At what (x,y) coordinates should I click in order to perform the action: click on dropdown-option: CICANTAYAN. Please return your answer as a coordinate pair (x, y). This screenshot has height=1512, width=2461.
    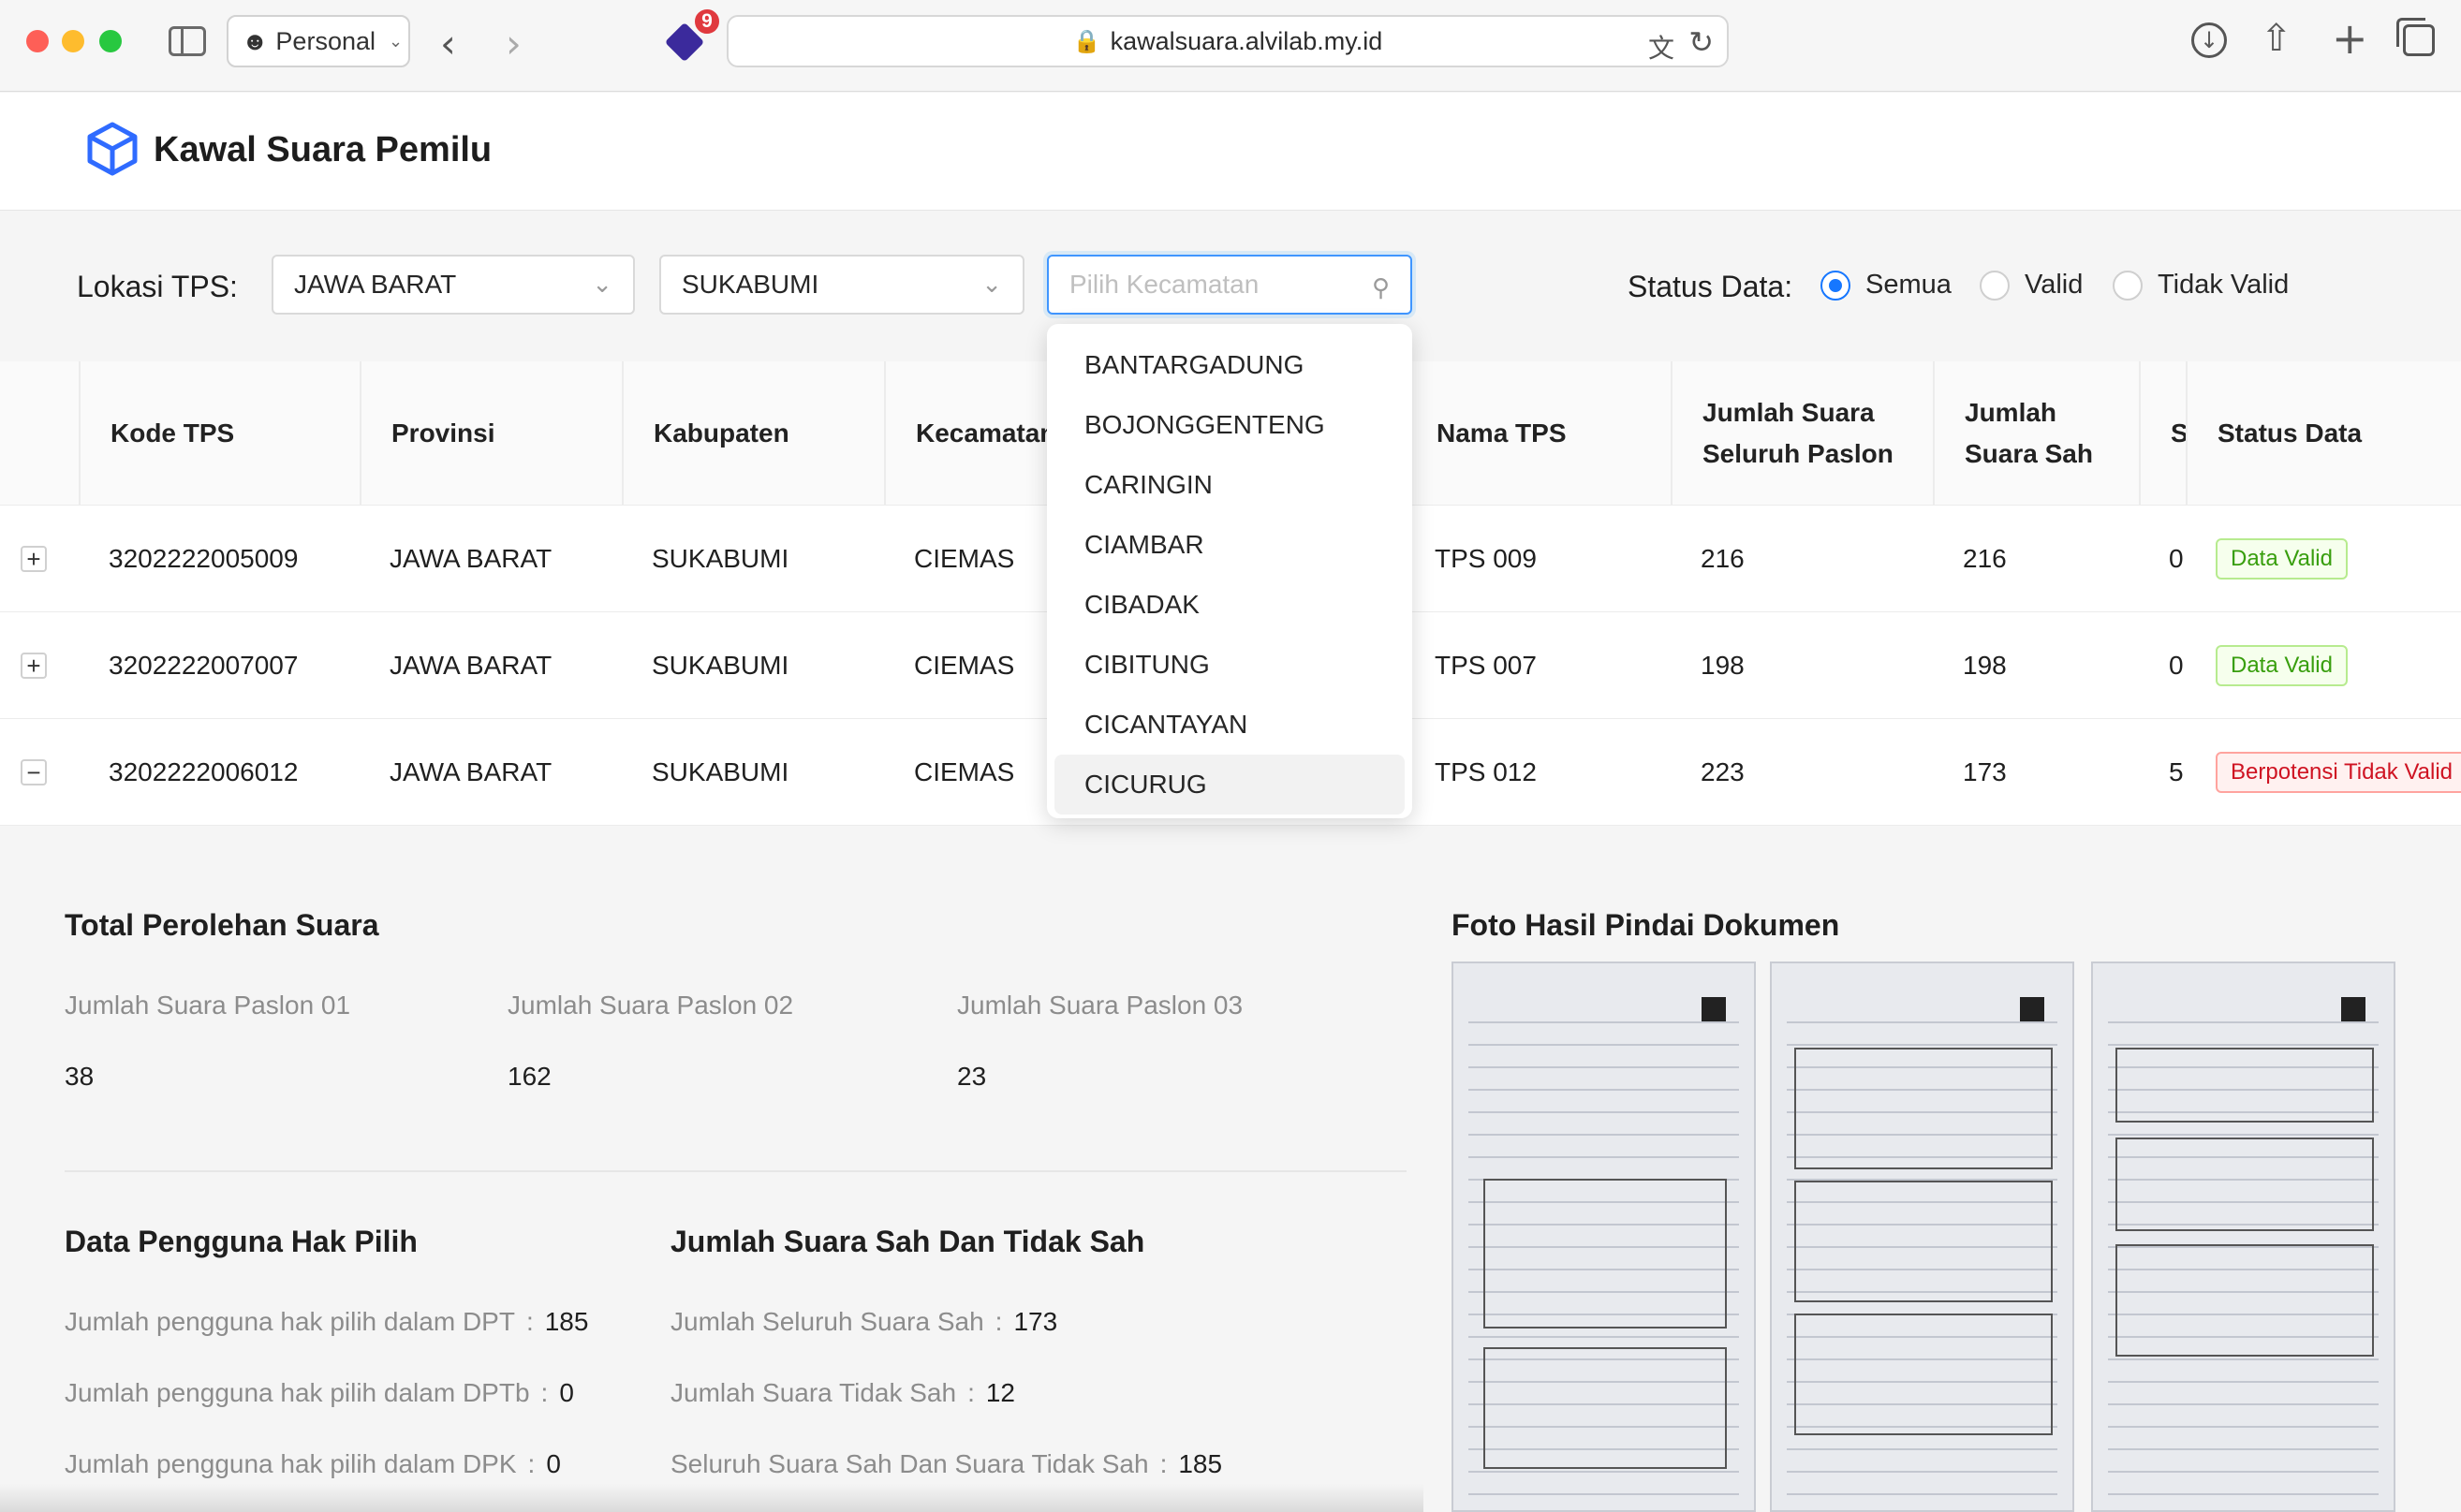
    Looking at the image, I should click on (1166, 724).